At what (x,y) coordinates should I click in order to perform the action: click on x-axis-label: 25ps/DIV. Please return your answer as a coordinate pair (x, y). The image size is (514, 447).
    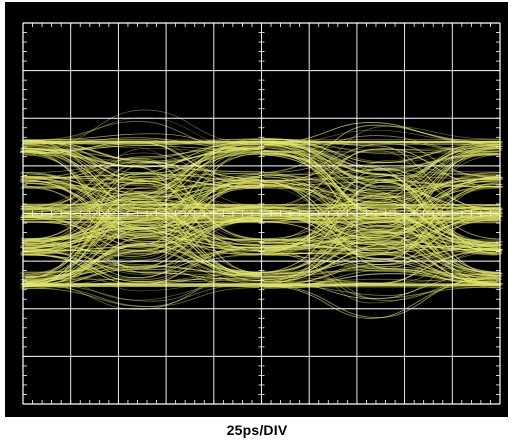
    Looking at the image, I should click on (257, 430).